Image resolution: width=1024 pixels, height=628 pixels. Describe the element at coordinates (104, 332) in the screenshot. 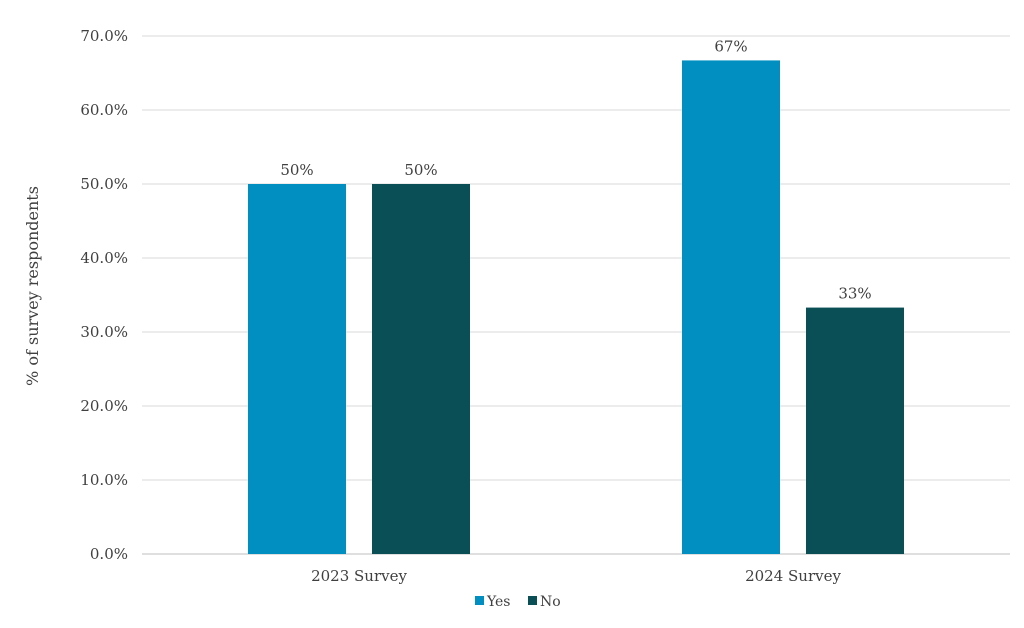

I see `y-tick-label: 30.0%` at that location.